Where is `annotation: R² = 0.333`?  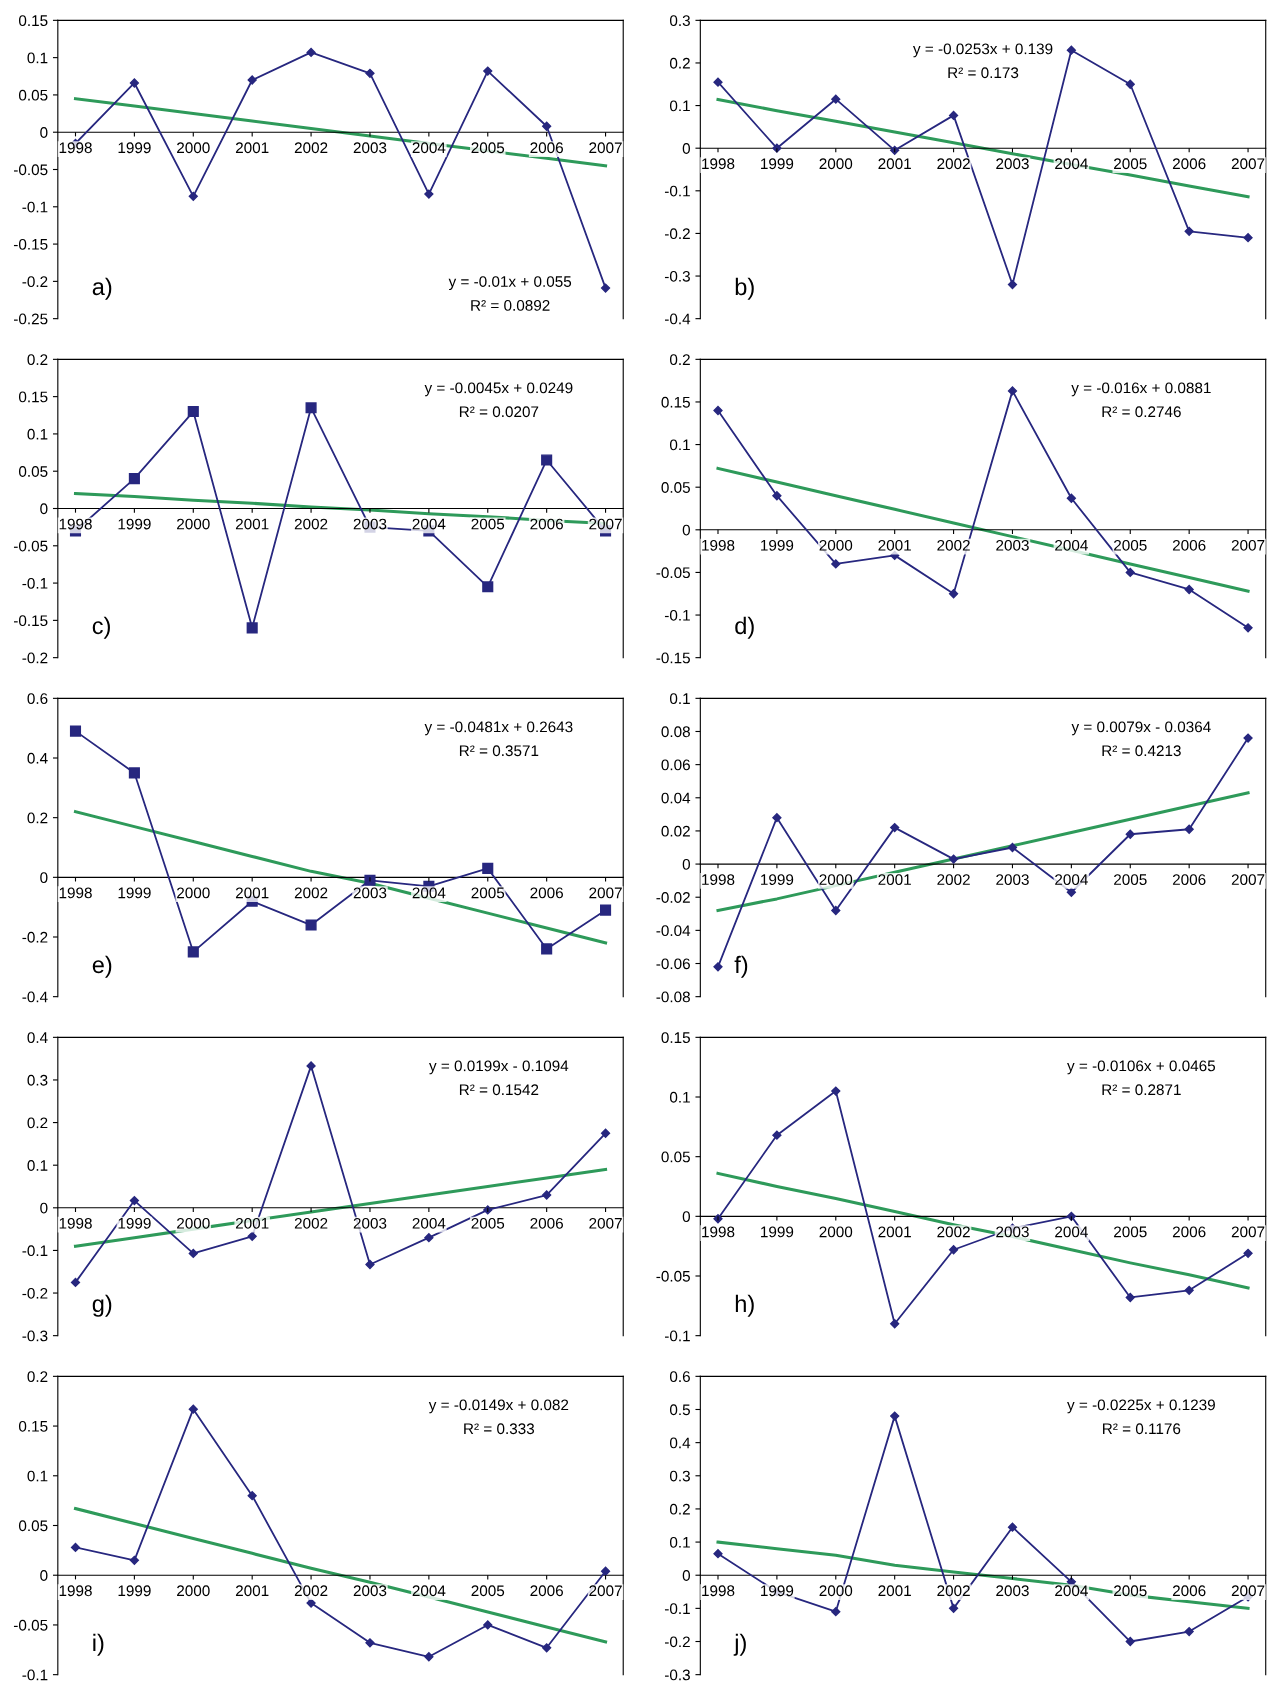 annotation: R² = 0.333 is located at coordinates (499, 1429).